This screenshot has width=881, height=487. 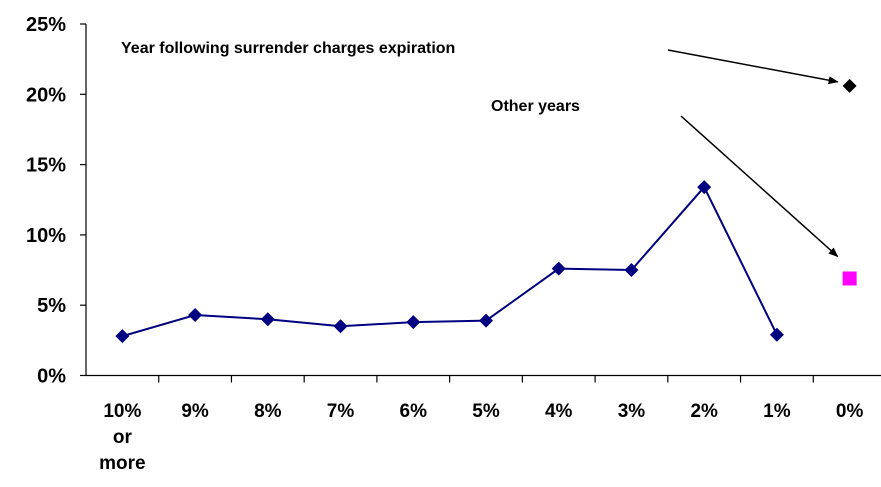 What do you see at coordinates (341, 411) in the screenshot?
I see `x-tick-label: 7%` at bounding box center [341, 411].